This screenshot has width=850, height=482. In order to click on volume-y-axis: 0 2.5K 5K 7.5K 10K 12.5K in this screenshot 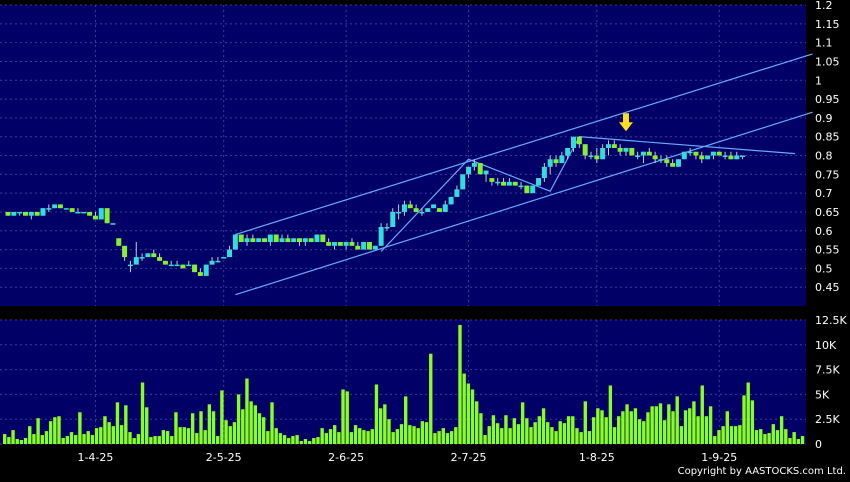, I will do `click(831, 382)`.